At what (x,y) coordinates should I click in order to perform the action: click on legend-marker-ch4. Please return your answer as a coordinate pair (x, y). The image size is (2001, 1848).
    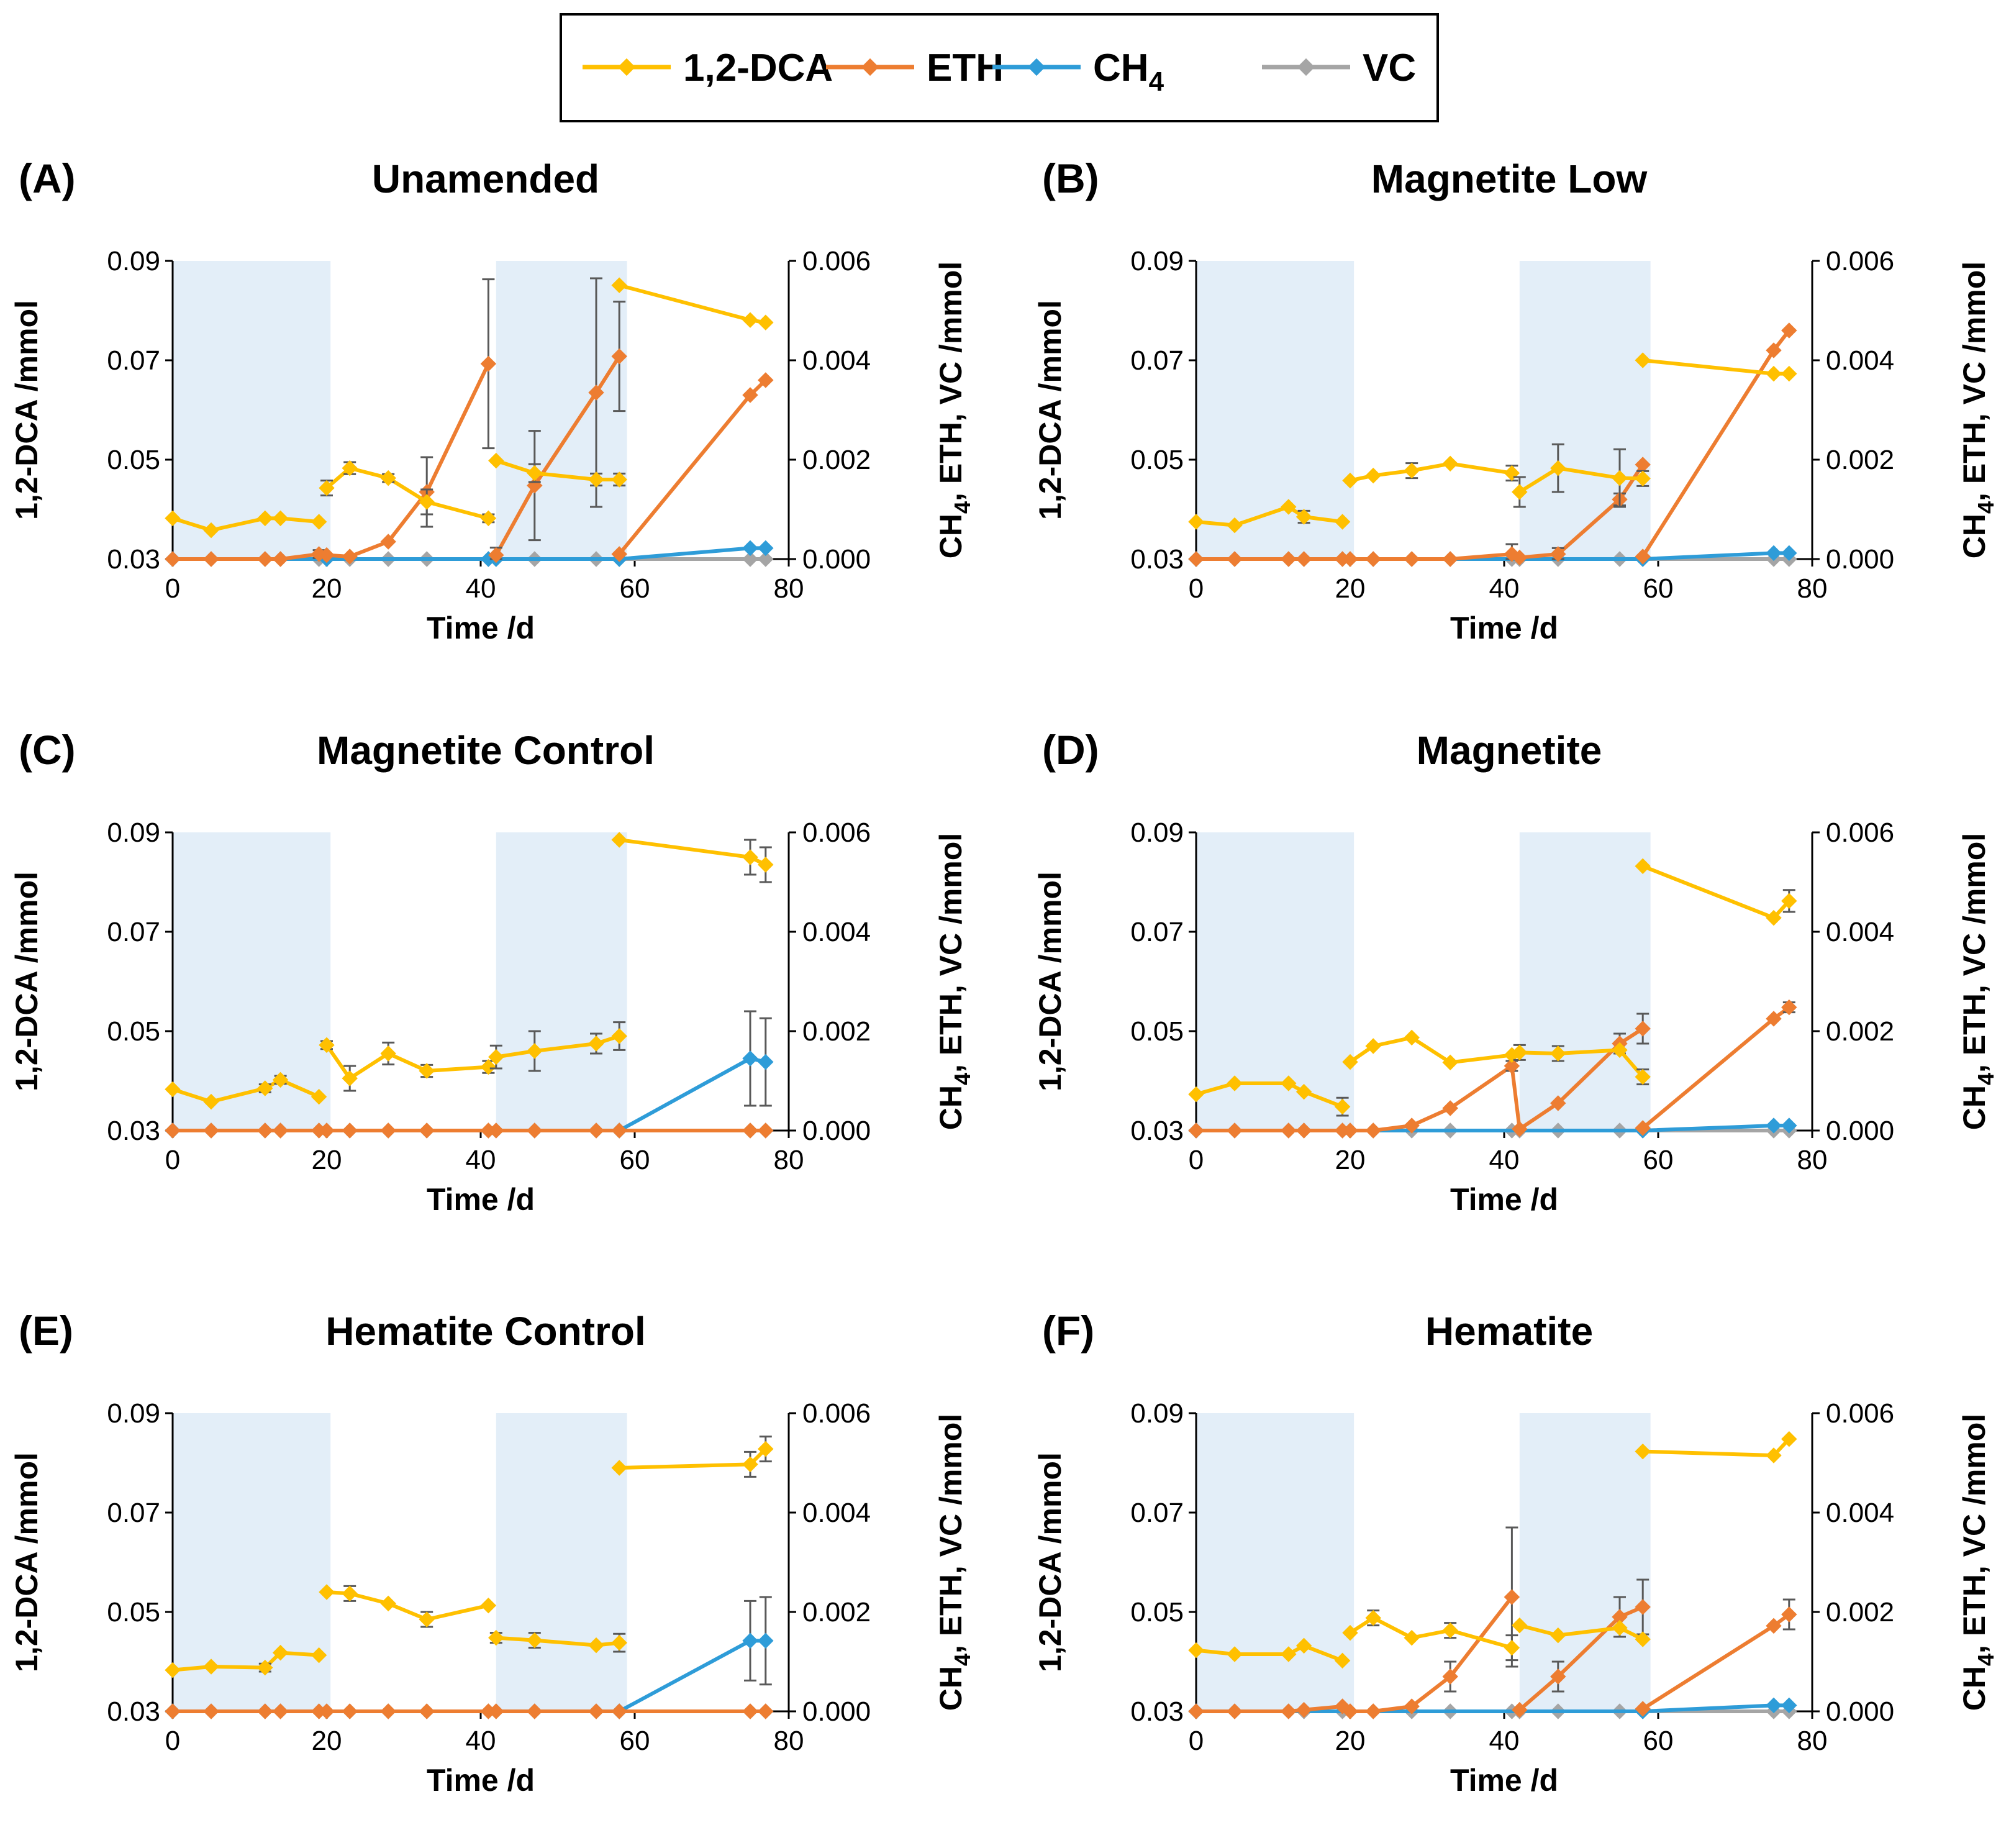
    Looking at the image, I should click on (1036, 67).